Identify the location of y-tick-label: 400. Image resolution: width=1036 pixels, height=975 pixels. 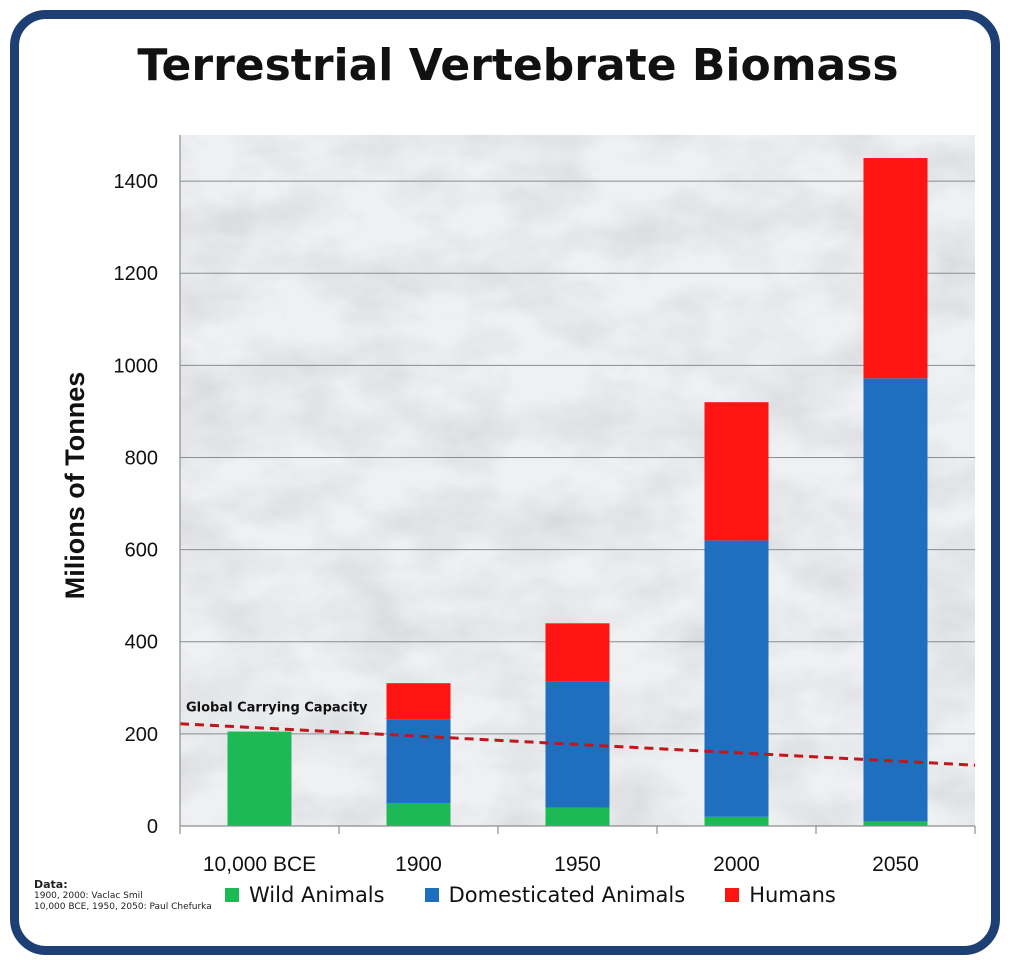
(141, 643).